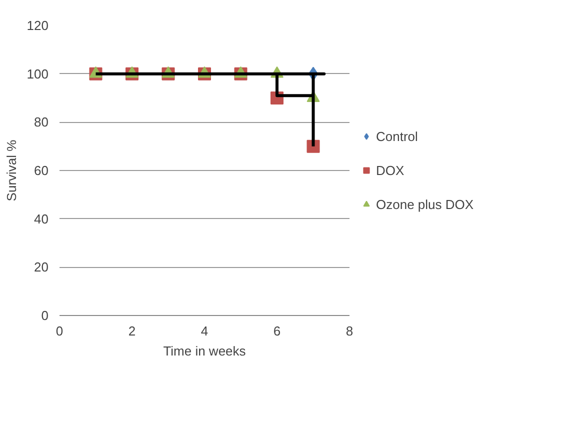 This screenshot has width=563, height=437. Describe the element at coordinates (350, 331) in the screenshot. I see `x-tick-label: 8` at that location.